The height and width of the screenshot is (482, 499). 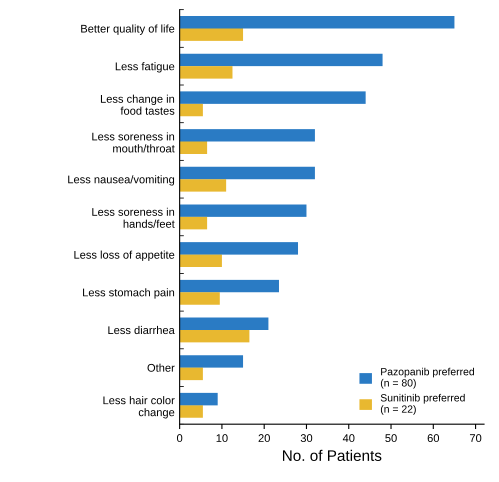 What do you see at coordinates (141, 330) in the screenshot?
I see `y-tick-label: Less diarrhea` at bounding box center [141, 330].